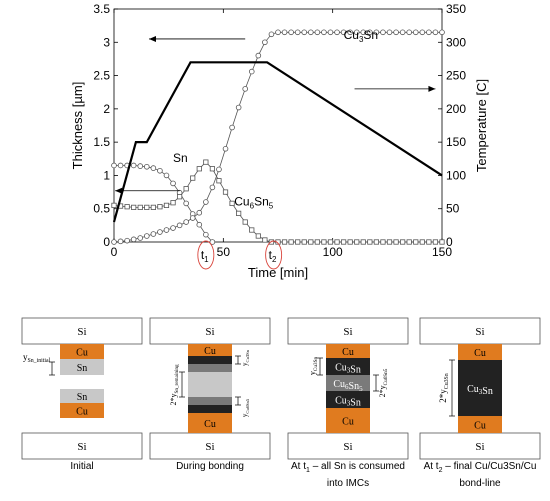 Image resolution: width=550 pixels, height=501 pixels. I want to click on panel-during-bonding-caption: During bonding, so click(210, 466).